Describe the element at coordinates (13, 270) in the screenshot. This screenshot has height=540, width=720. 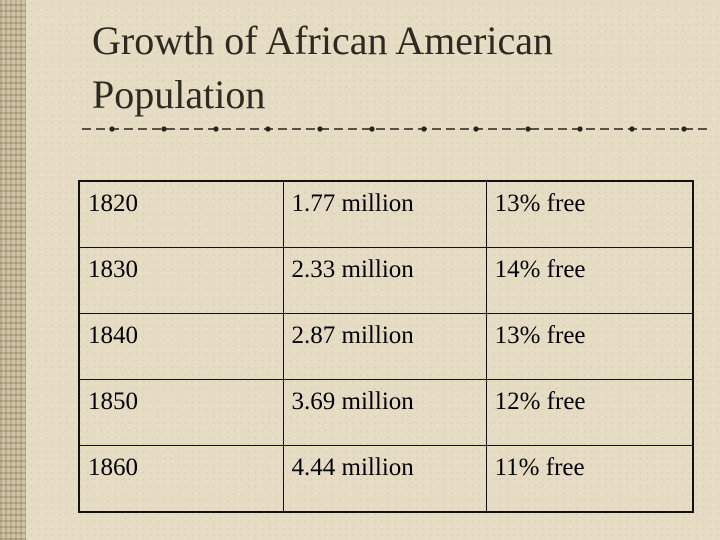
I see `decorative-side-strip` at that location.